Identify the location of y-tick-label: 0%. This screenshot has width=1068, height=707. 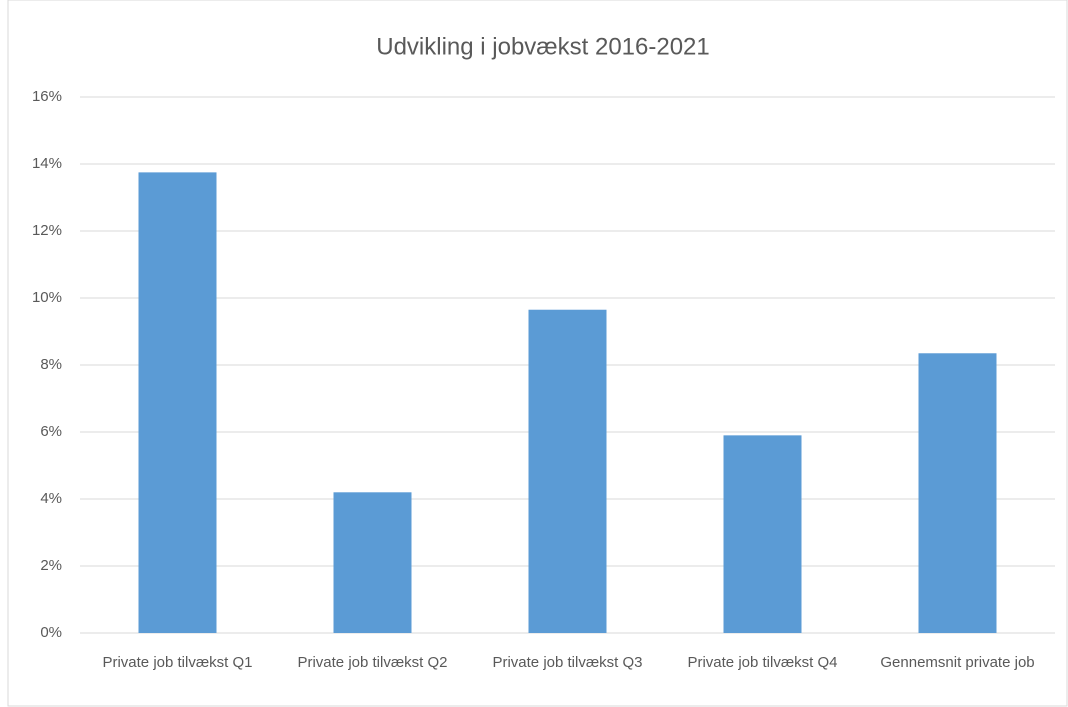
(51, 632).